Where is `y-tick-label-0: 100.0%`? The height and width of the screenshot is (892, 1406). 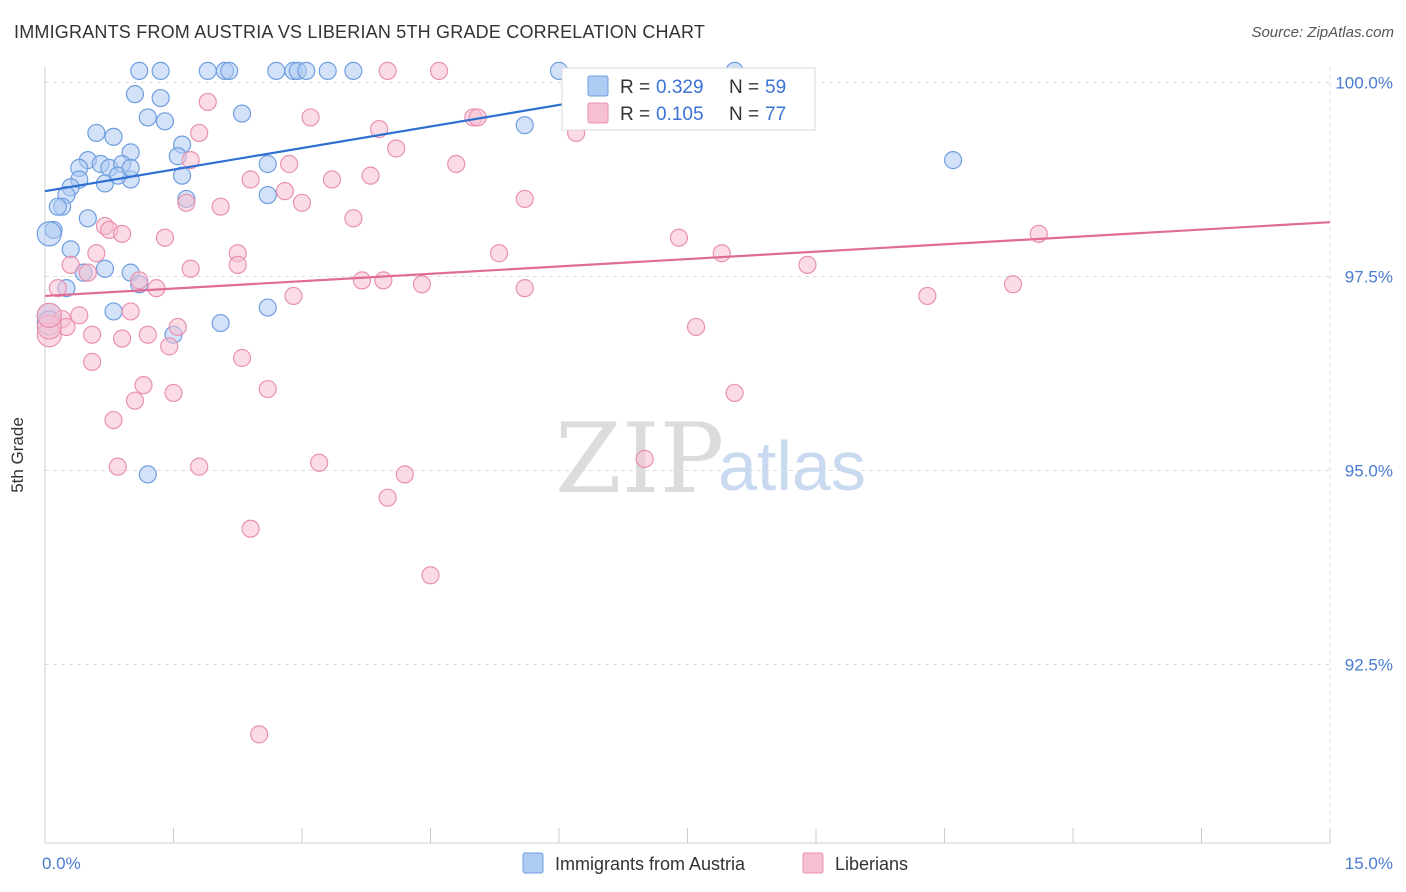 y-tick-label-0: 100.0% is located at coordinates (1364, 83).